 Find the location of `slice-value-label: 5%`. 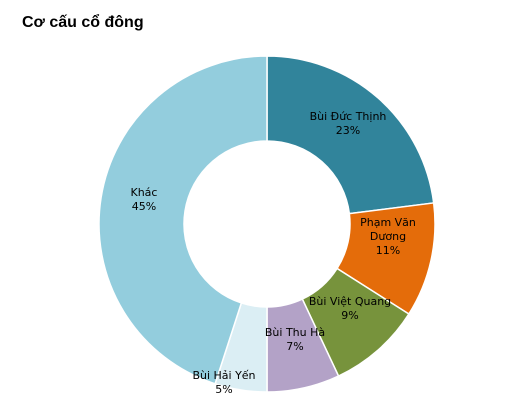

slice-value-label: 5% is located at coordinates (223, 389).